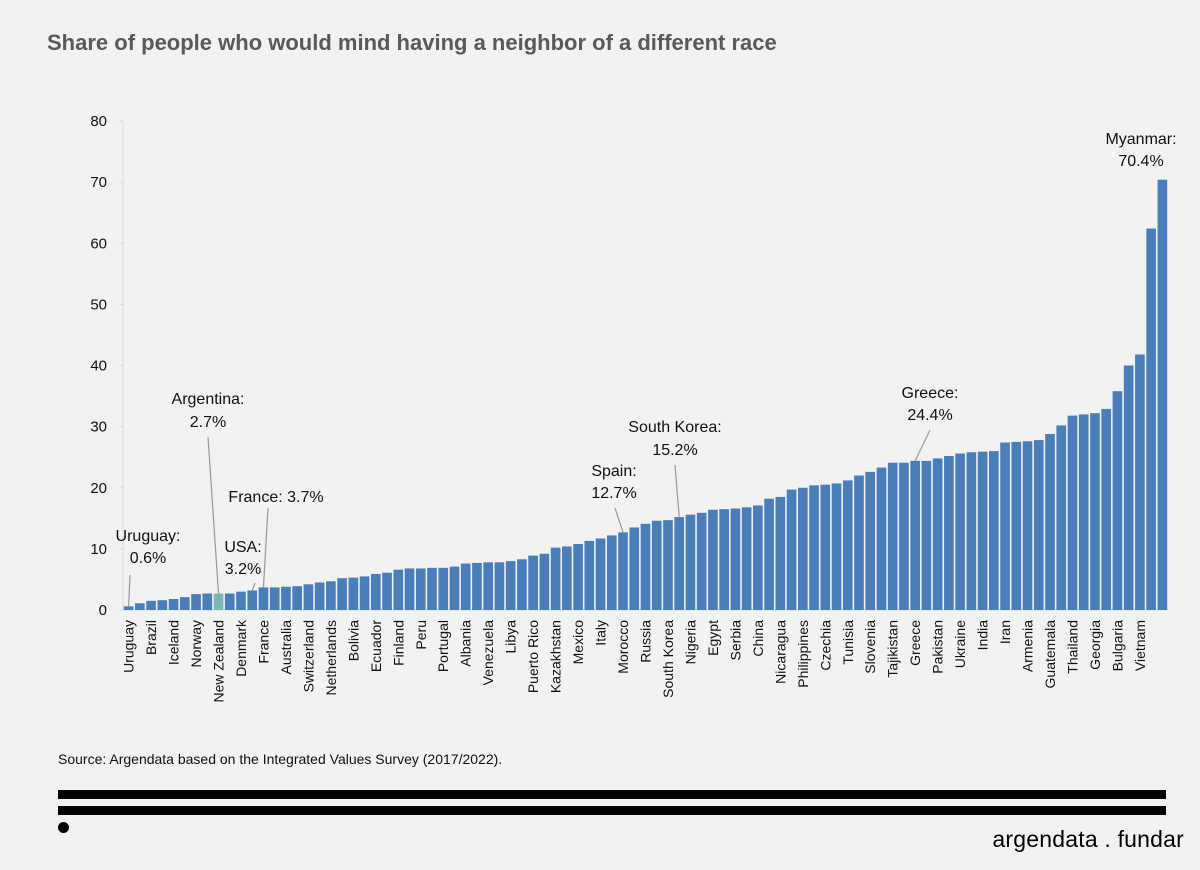  I want to click on annotation-value: 3.2%, so click(243, 569).